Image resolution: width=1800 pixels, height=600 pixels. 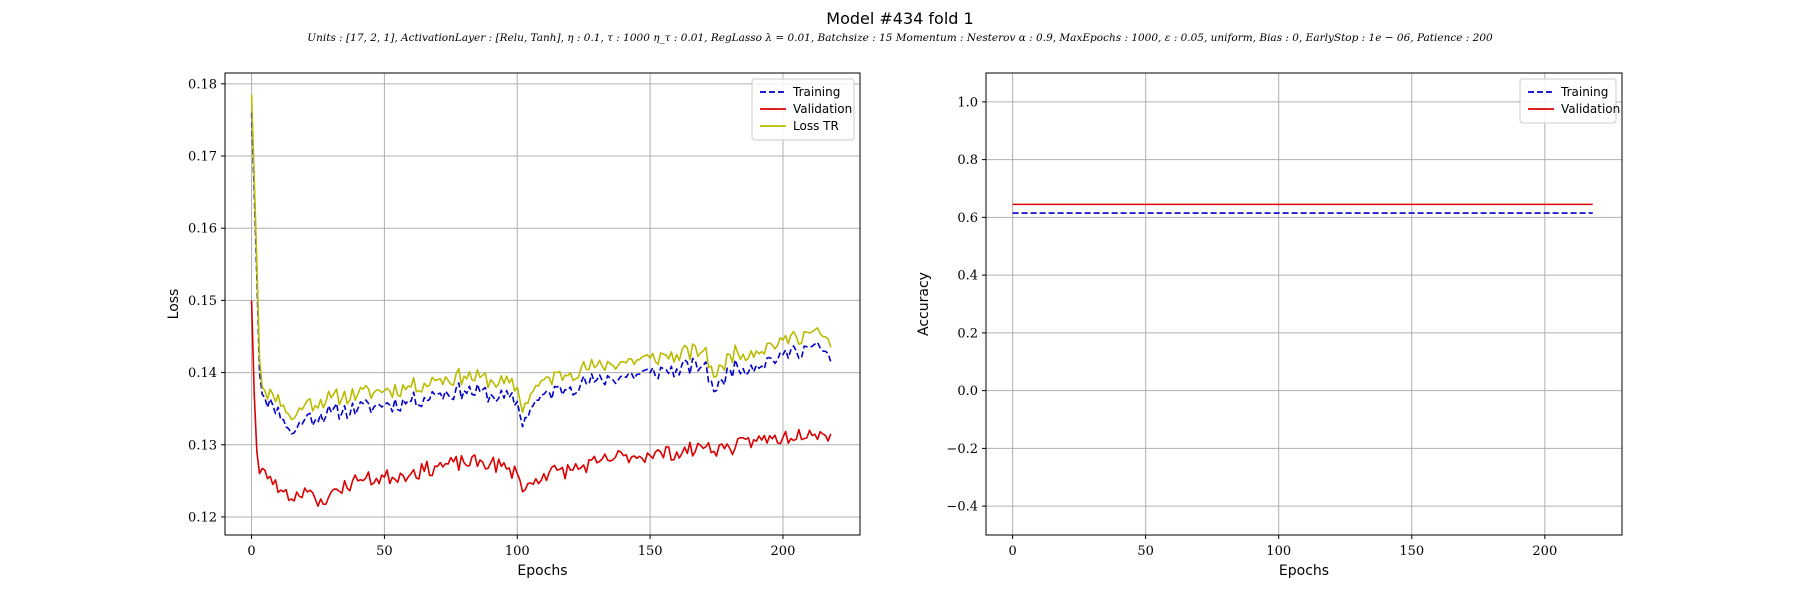 What do you see at coordinates (962, 507) in the screenshot?
I see `y-tick-label: −0.4` at bounding box center [962, 507].